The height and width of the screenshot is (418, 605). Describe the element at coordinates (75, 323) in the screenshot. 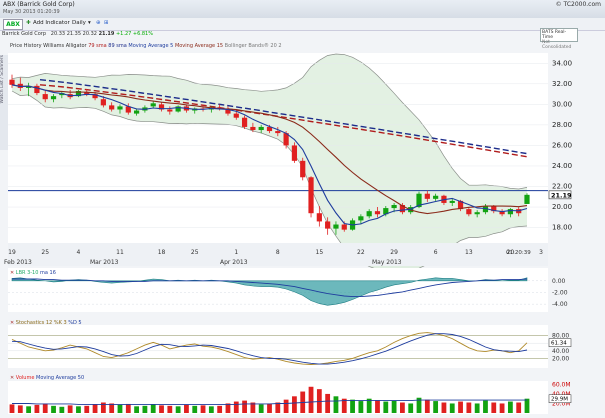

I see `stoch-d-label: %D 5` at that location.